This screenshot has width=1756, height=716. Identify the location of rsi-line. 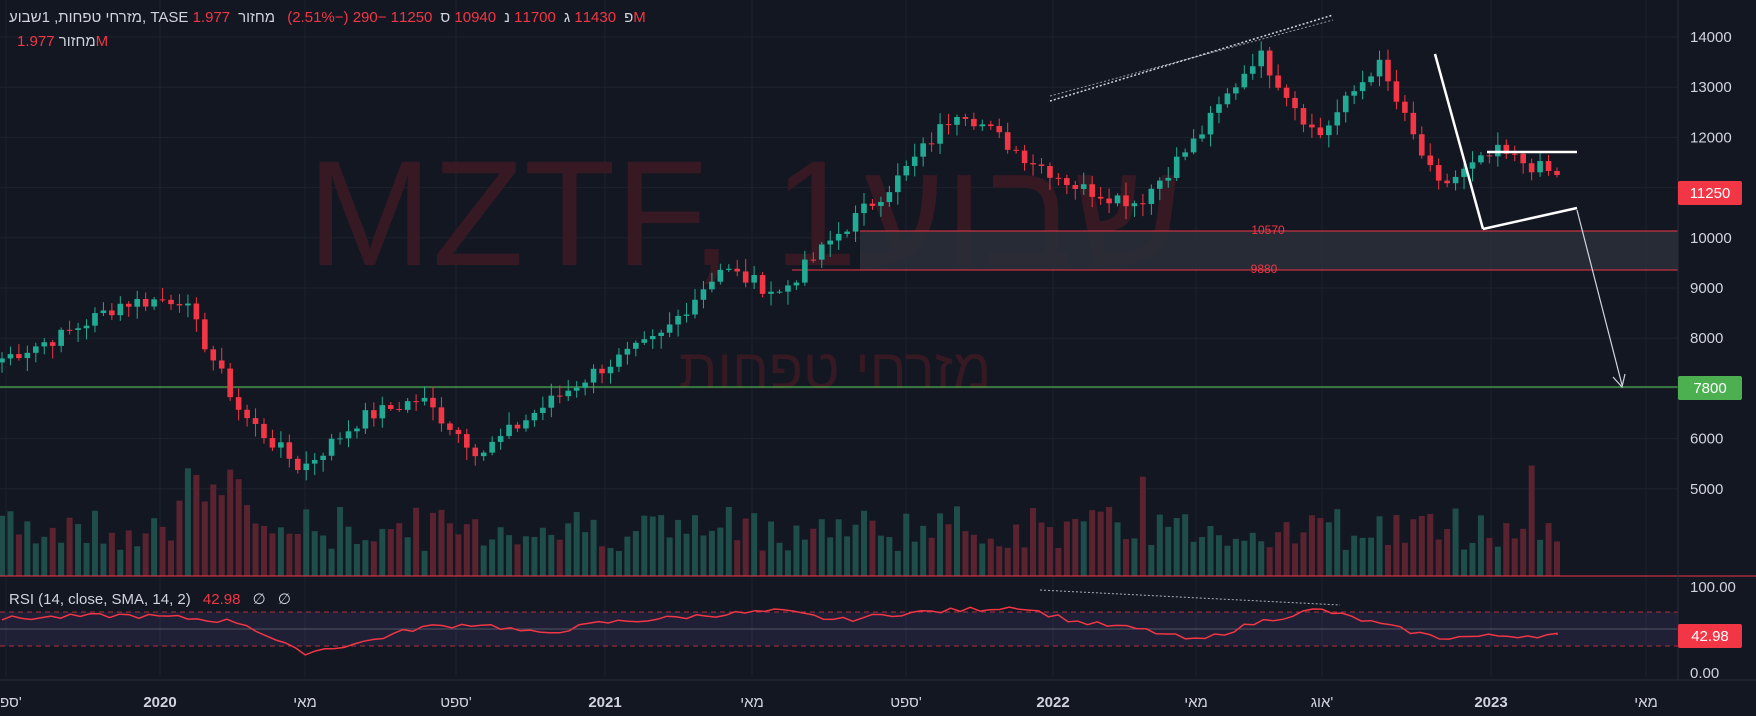
(779, 631).